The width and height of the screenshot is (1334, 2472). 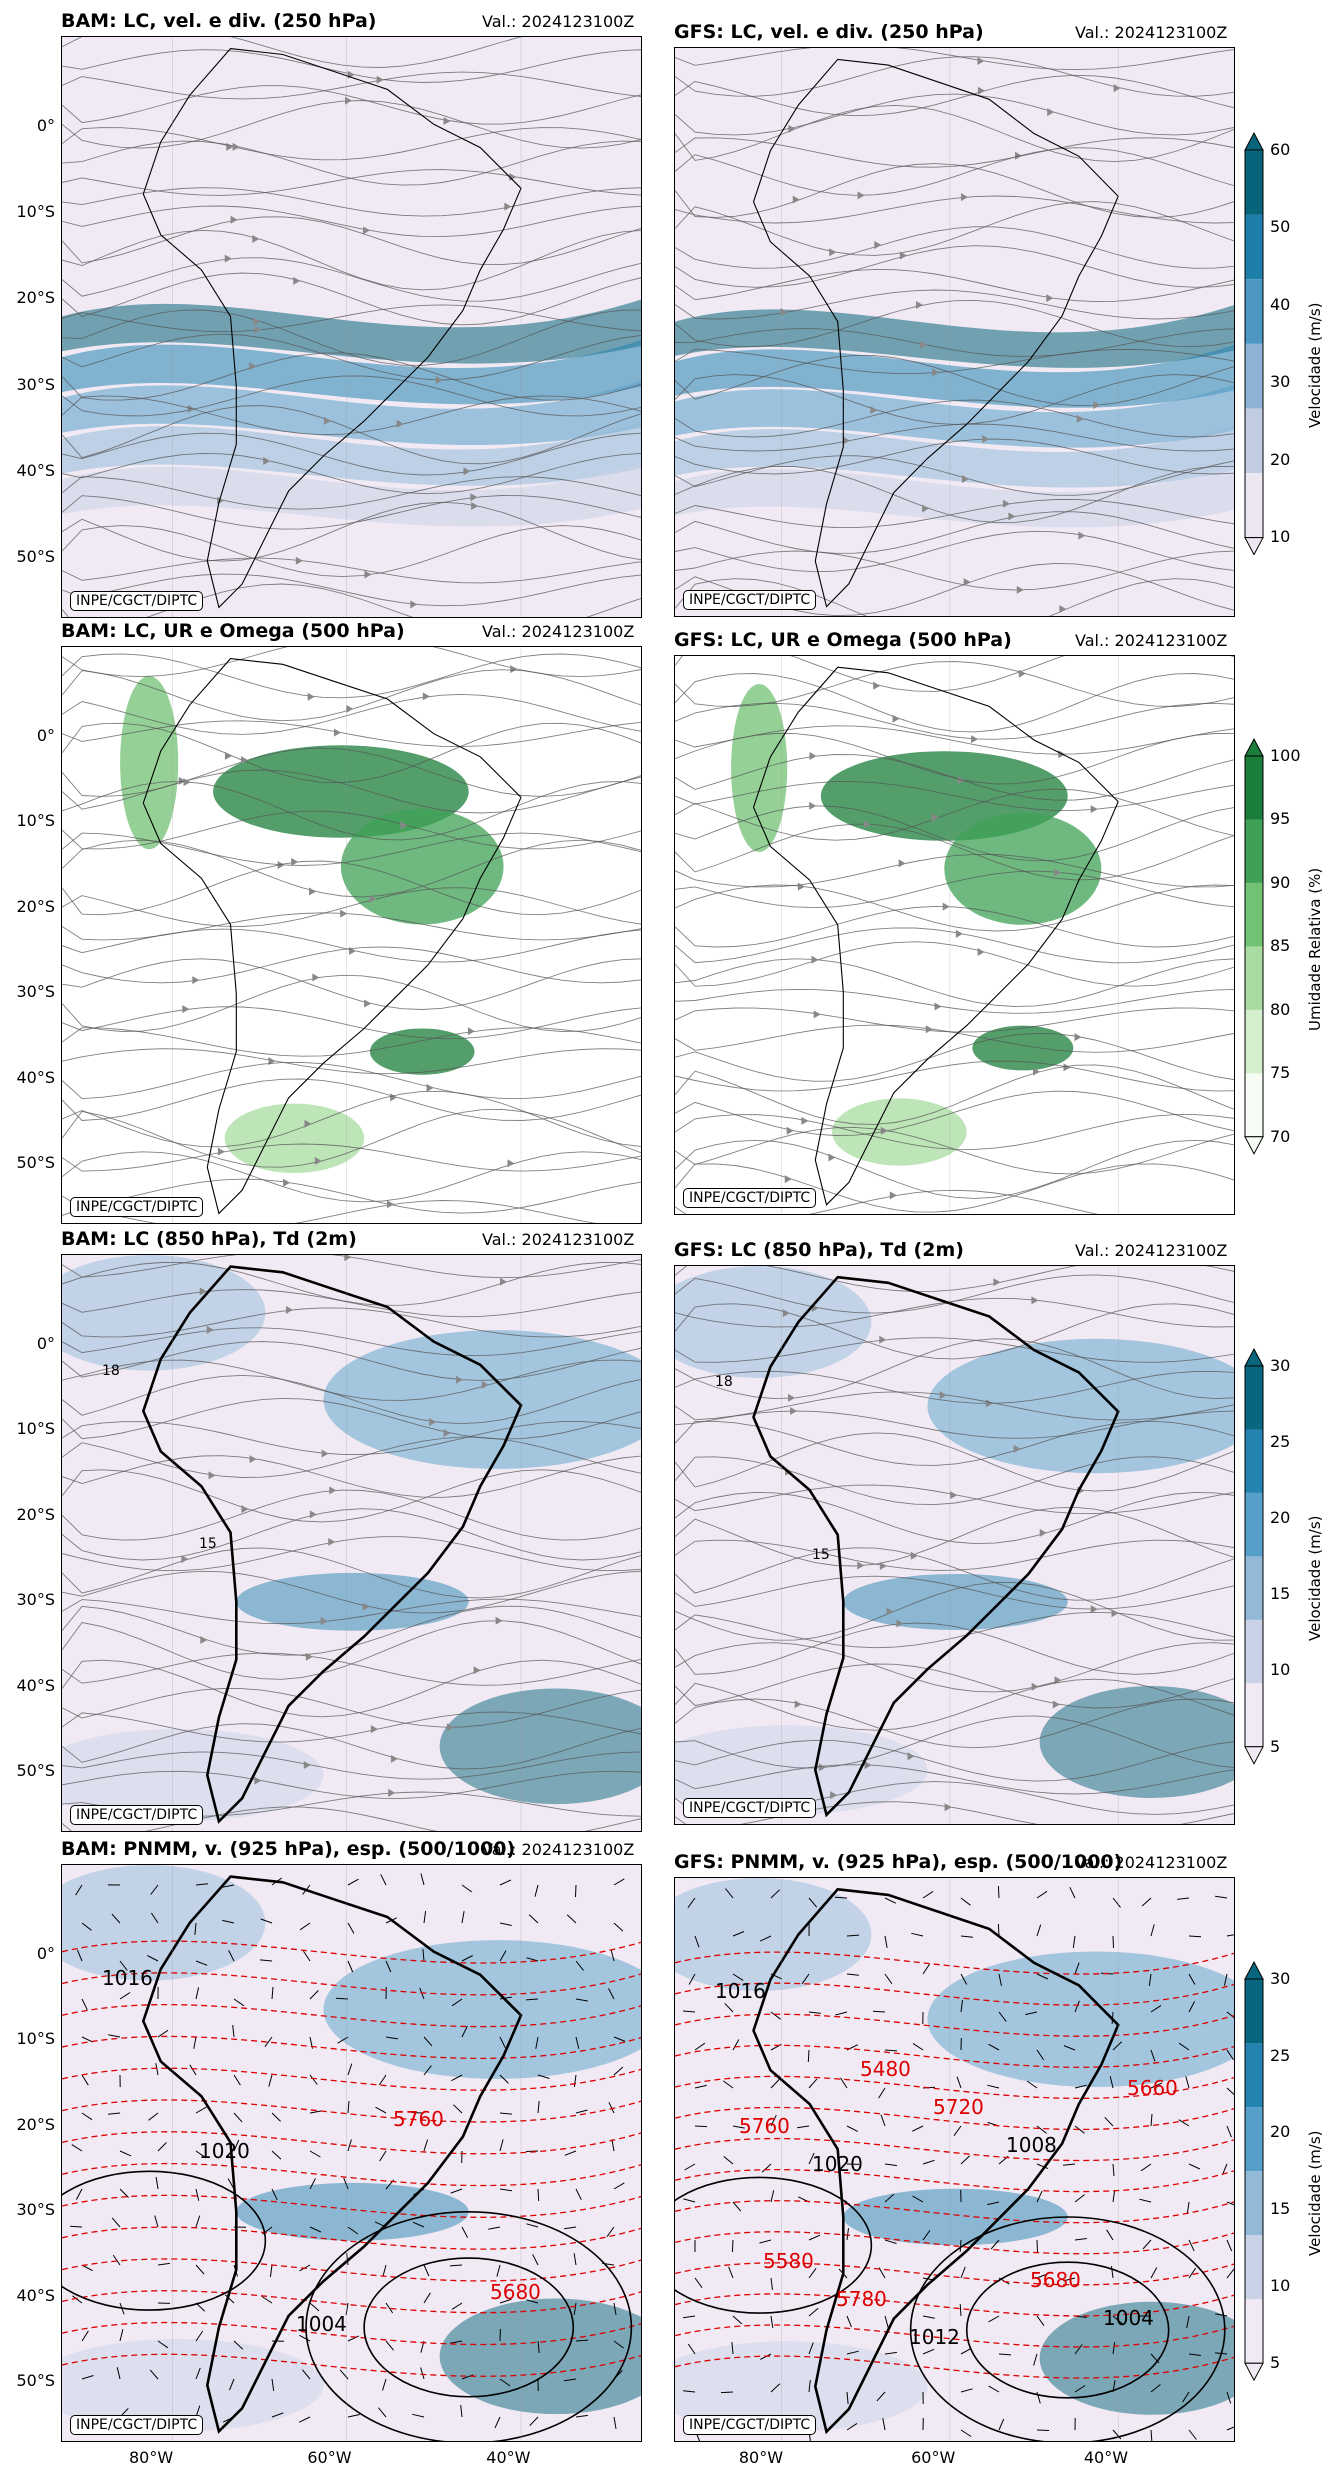 I want to click on colorbar-tick: 5, so click(x=1275, y=1746).